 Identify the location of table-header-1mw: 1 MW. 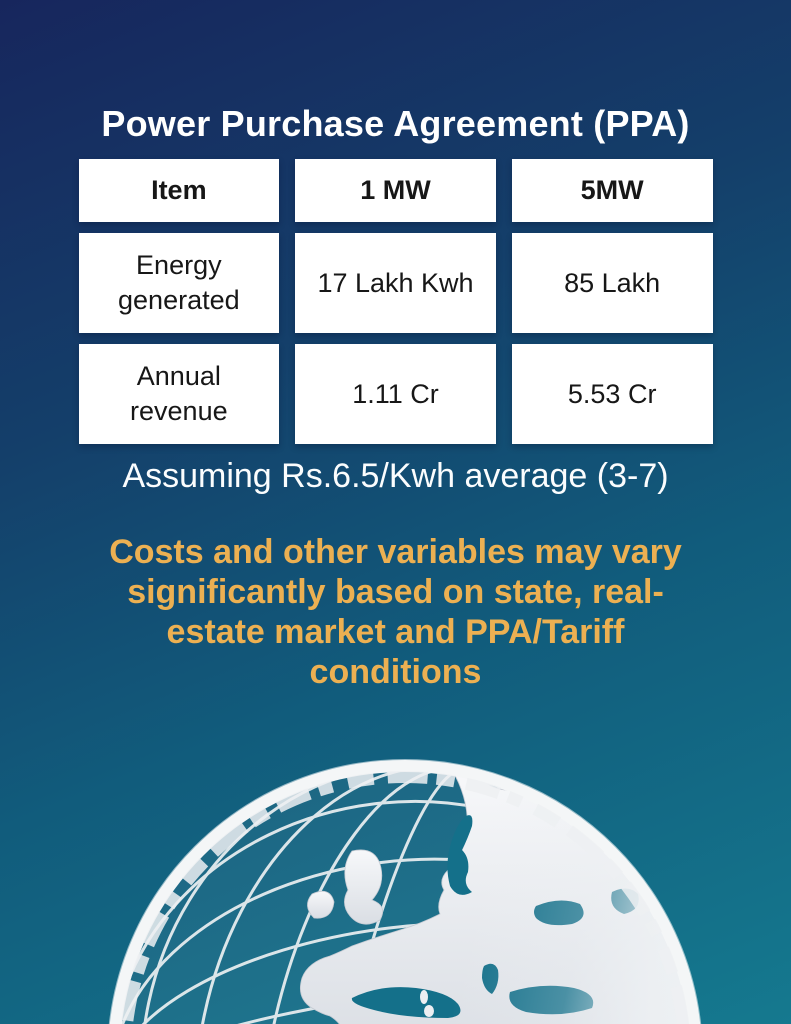
(395, 190).